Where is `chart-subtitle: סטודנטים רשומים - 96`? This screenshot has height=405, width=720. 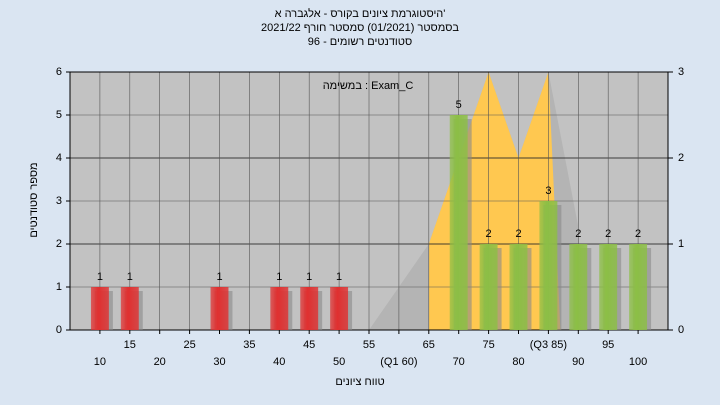
chart-subtitle: סטודנטים רשומים - 96 is located at coordinates (360, 42).